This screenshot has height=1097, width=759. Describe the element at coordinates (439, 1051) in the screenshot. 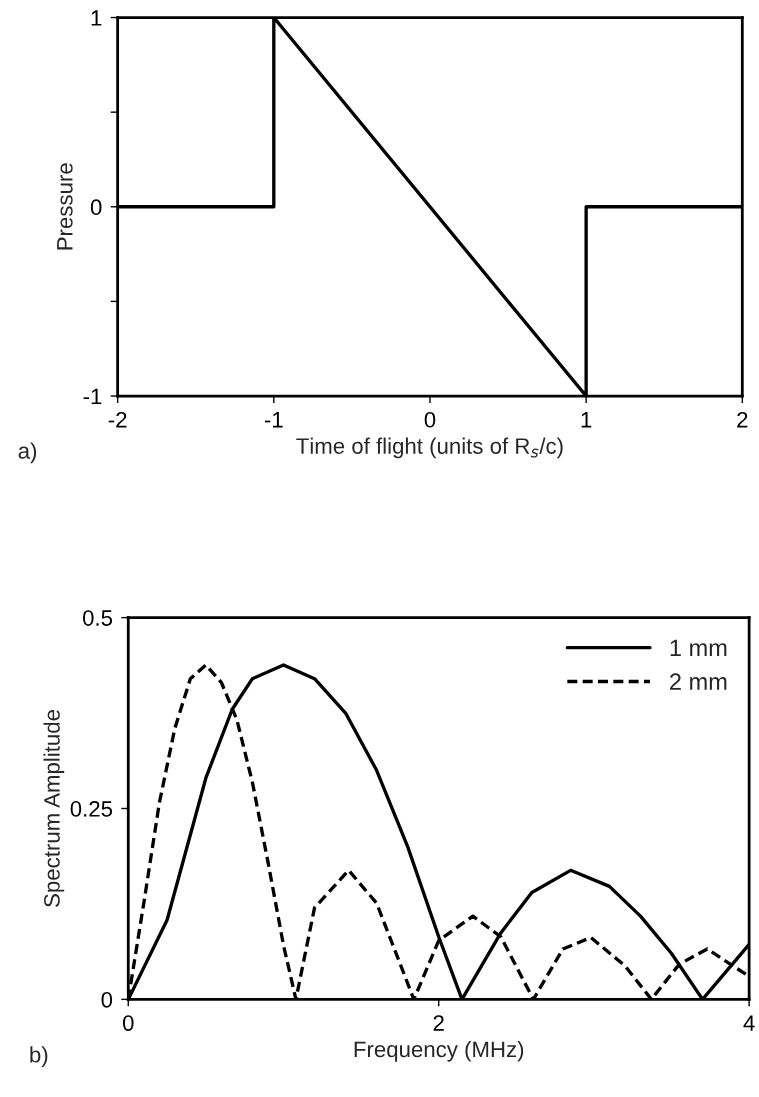

I see `x-axis-title: Frequency (MHz)` at that location.